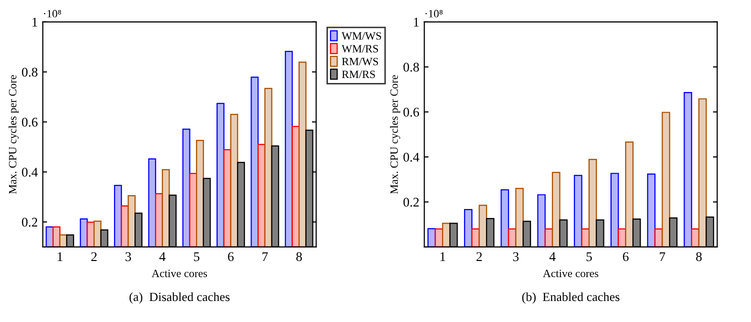 This screenshot has height=322, width=751. I want to click on text: (a) Disabled caches, so click(180, 298).